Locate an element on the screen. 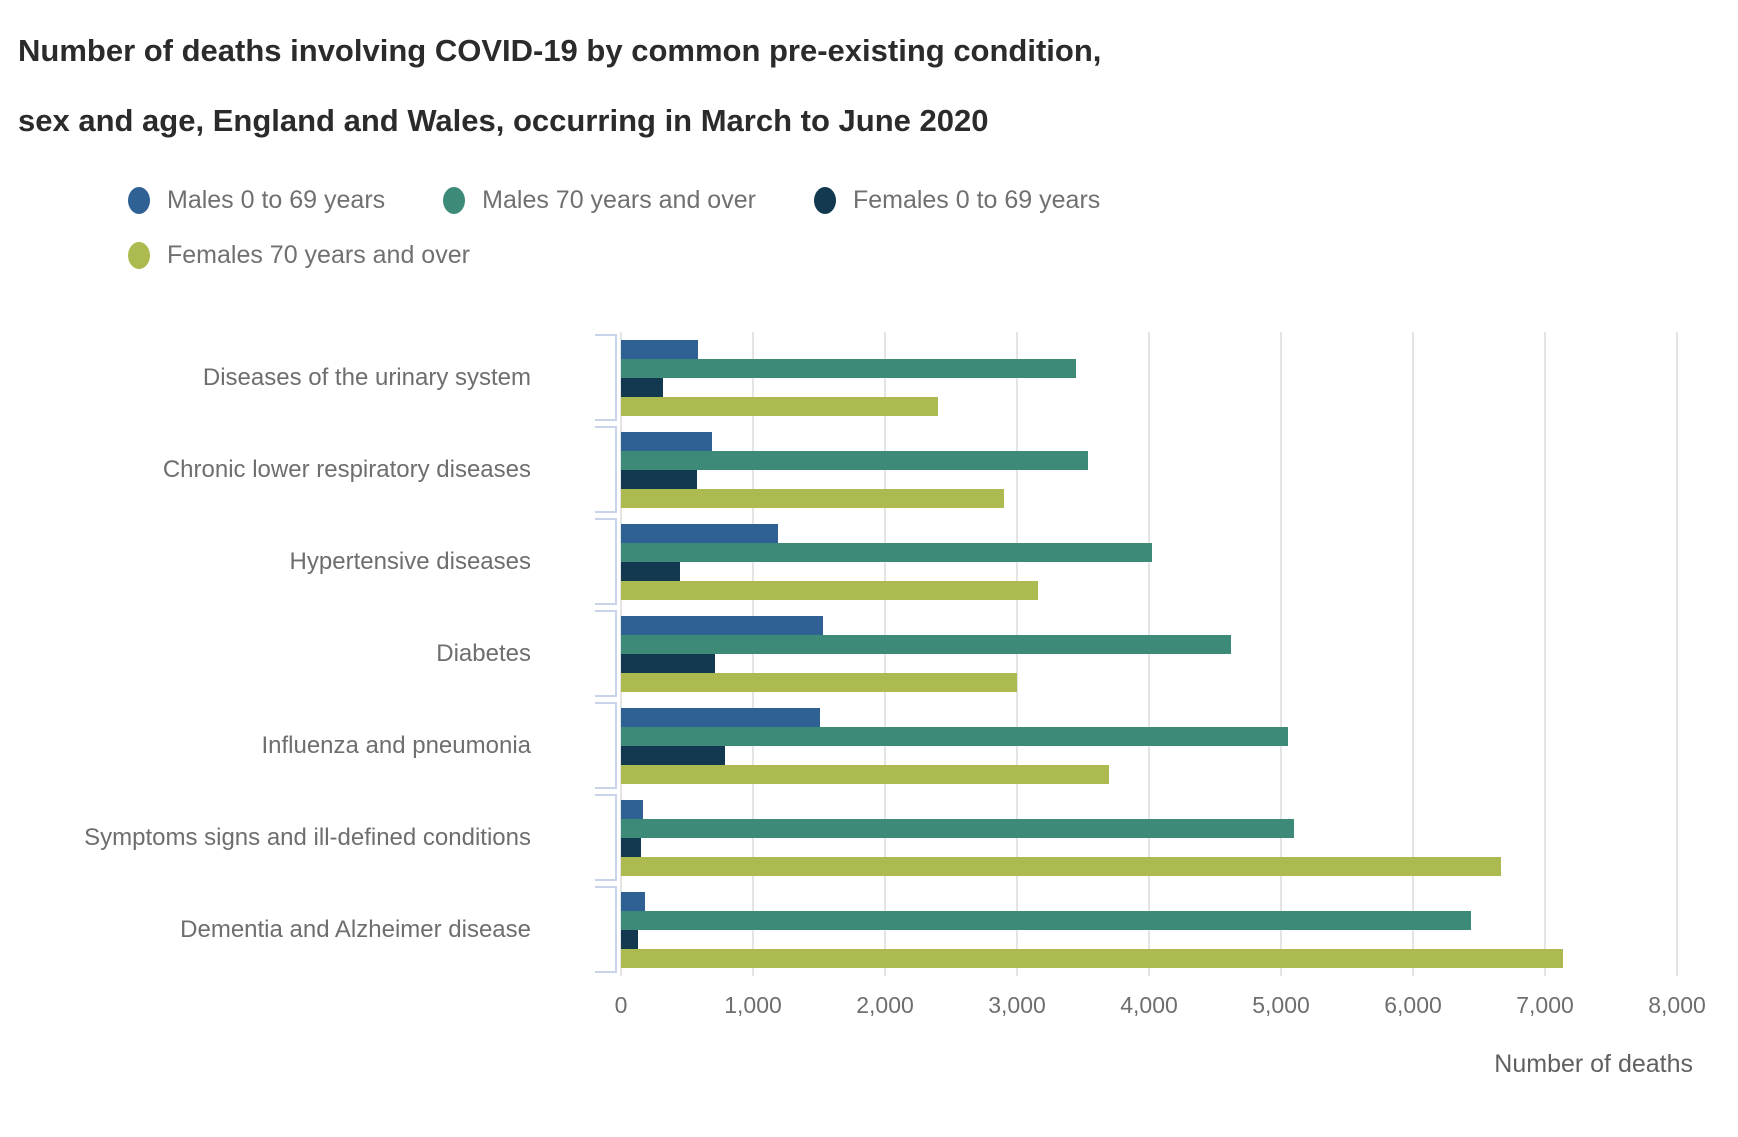 The width and height of the screenshot is (1738, 1137). category-row: Diabetes is located at coordinates (869, 654).